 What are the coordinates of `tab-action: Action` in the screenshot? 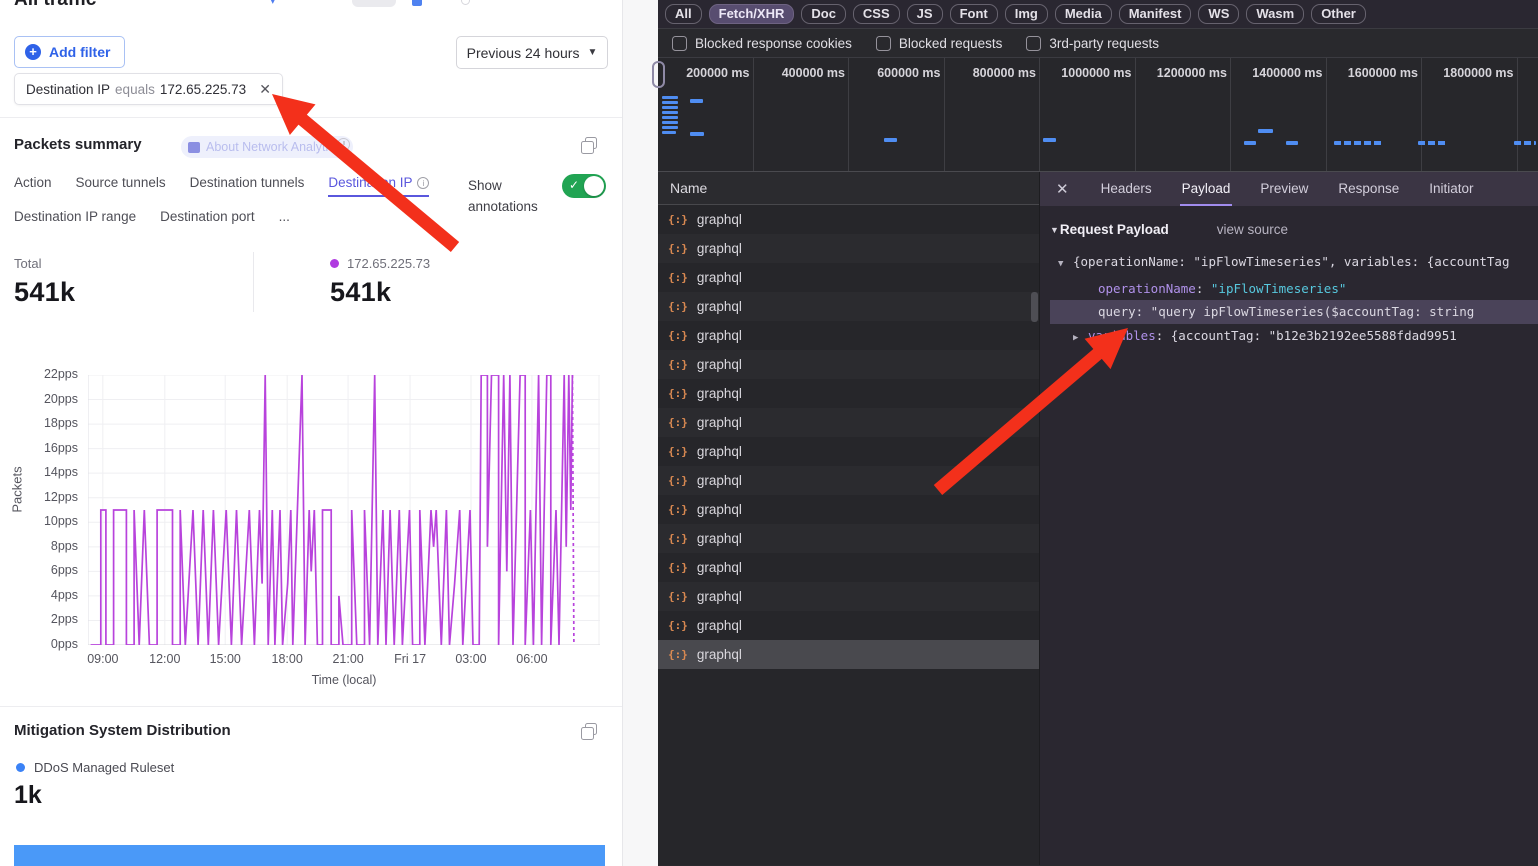 It's located at (33, 182).